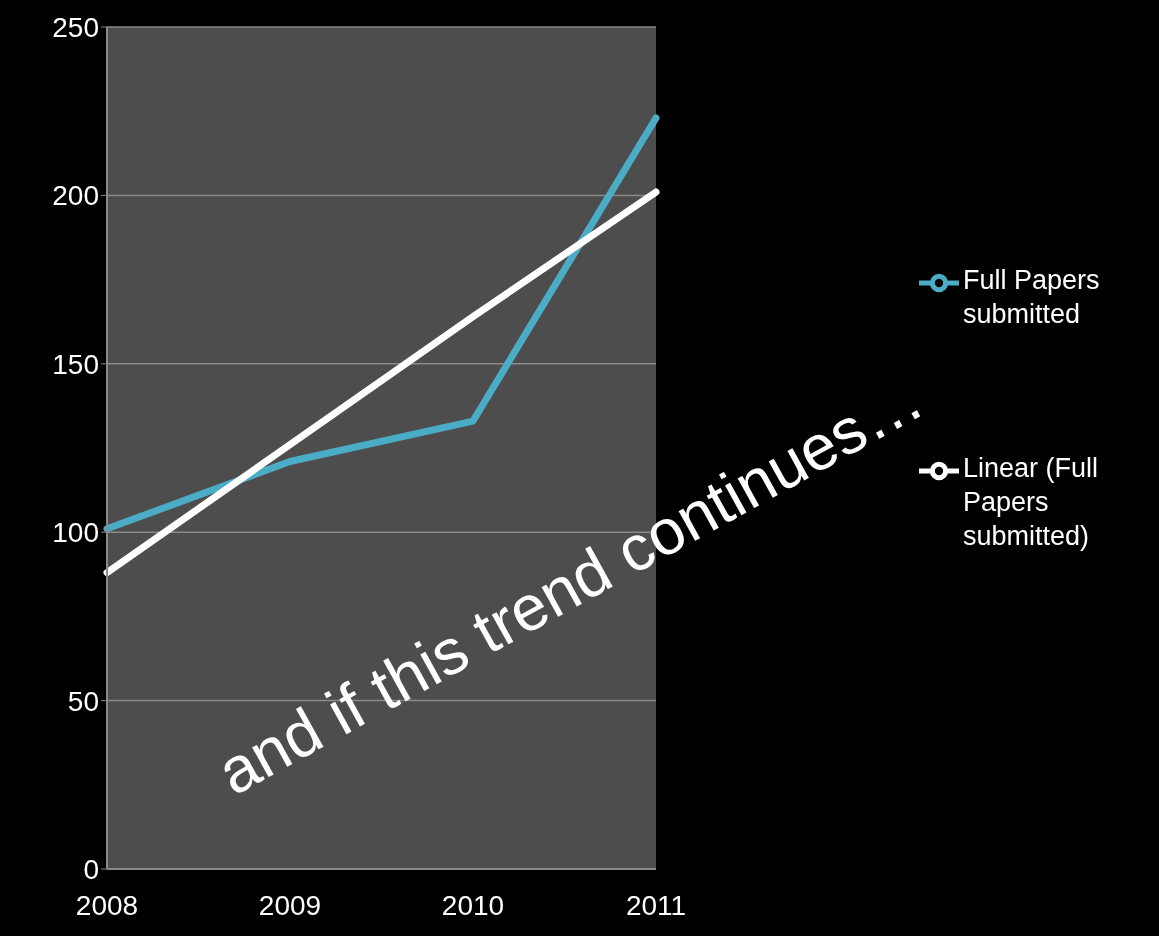 The height and width of the screenshot is (936, 1159). Describe the element at coordinates (91, 869) in the screenshot. I see `y-tick-label: 0` at that location.